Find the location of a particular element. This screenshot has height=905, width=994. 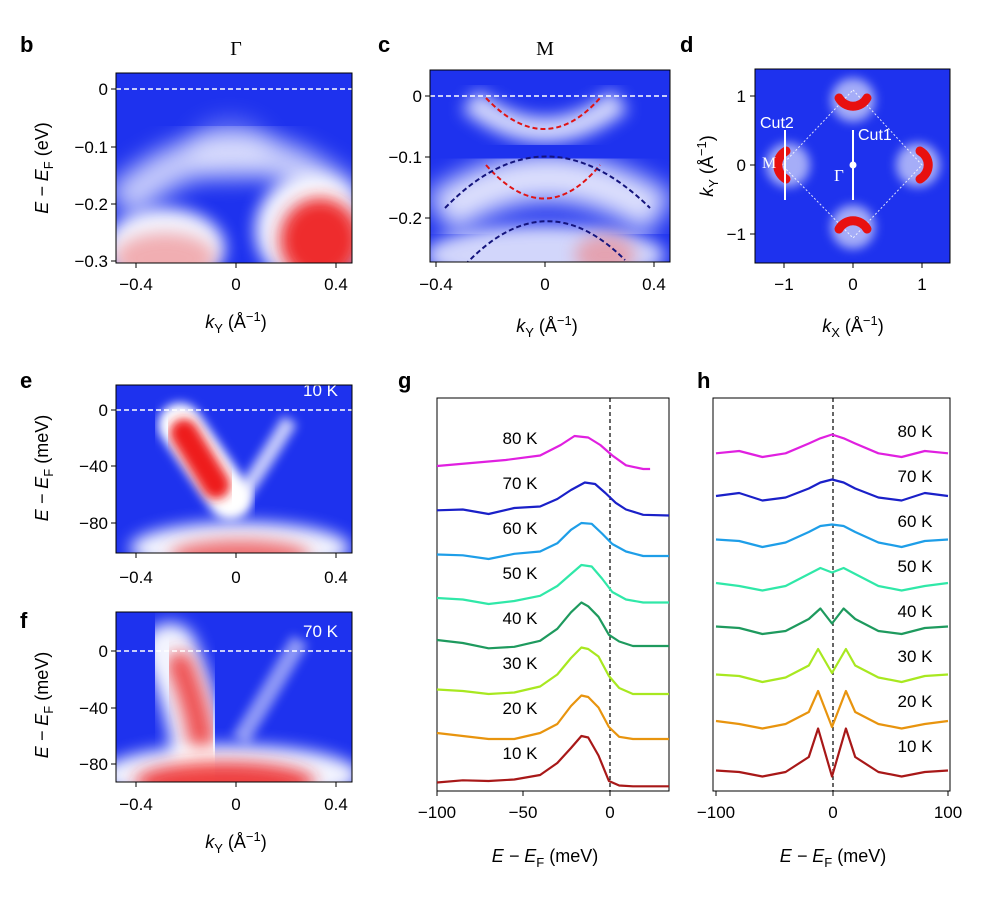

panel-h-legend: 80 K 70 K 60 K 50 K 40 K 30 K 20 K 10 K is located at coordinates (916, 589).